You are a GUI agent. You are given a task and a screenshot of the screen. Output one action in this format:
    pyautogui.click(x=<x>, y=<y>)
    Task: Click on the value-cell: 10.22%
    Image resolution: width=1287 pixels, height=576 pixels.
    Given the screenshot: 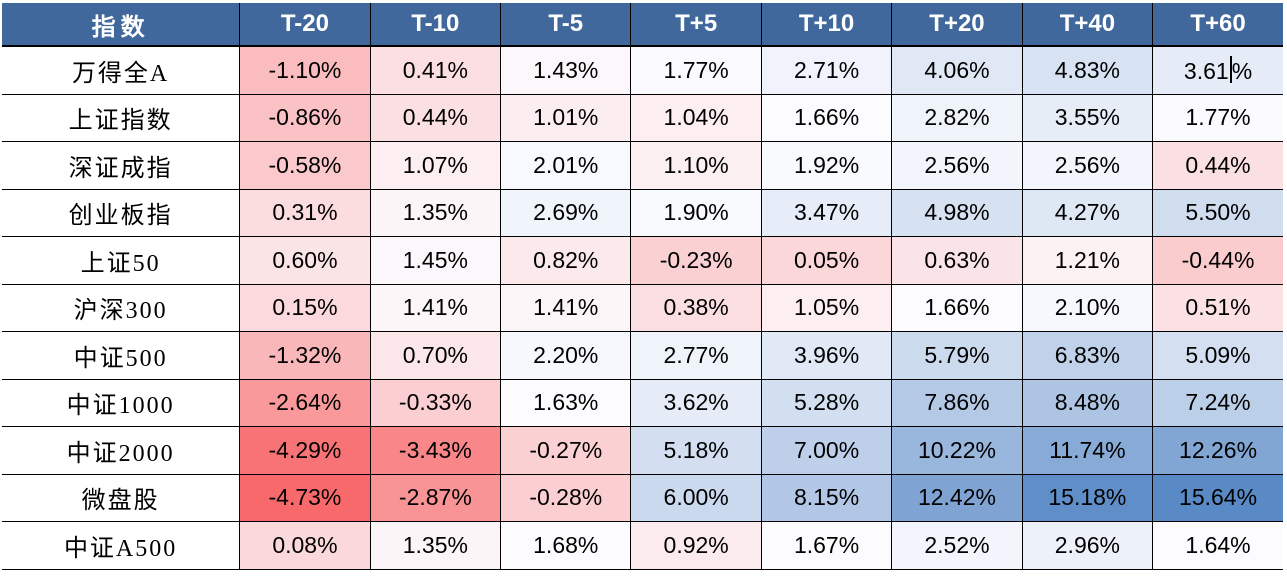 What is the action you would take?
    pyautogui.click(x=957, y=450)
    